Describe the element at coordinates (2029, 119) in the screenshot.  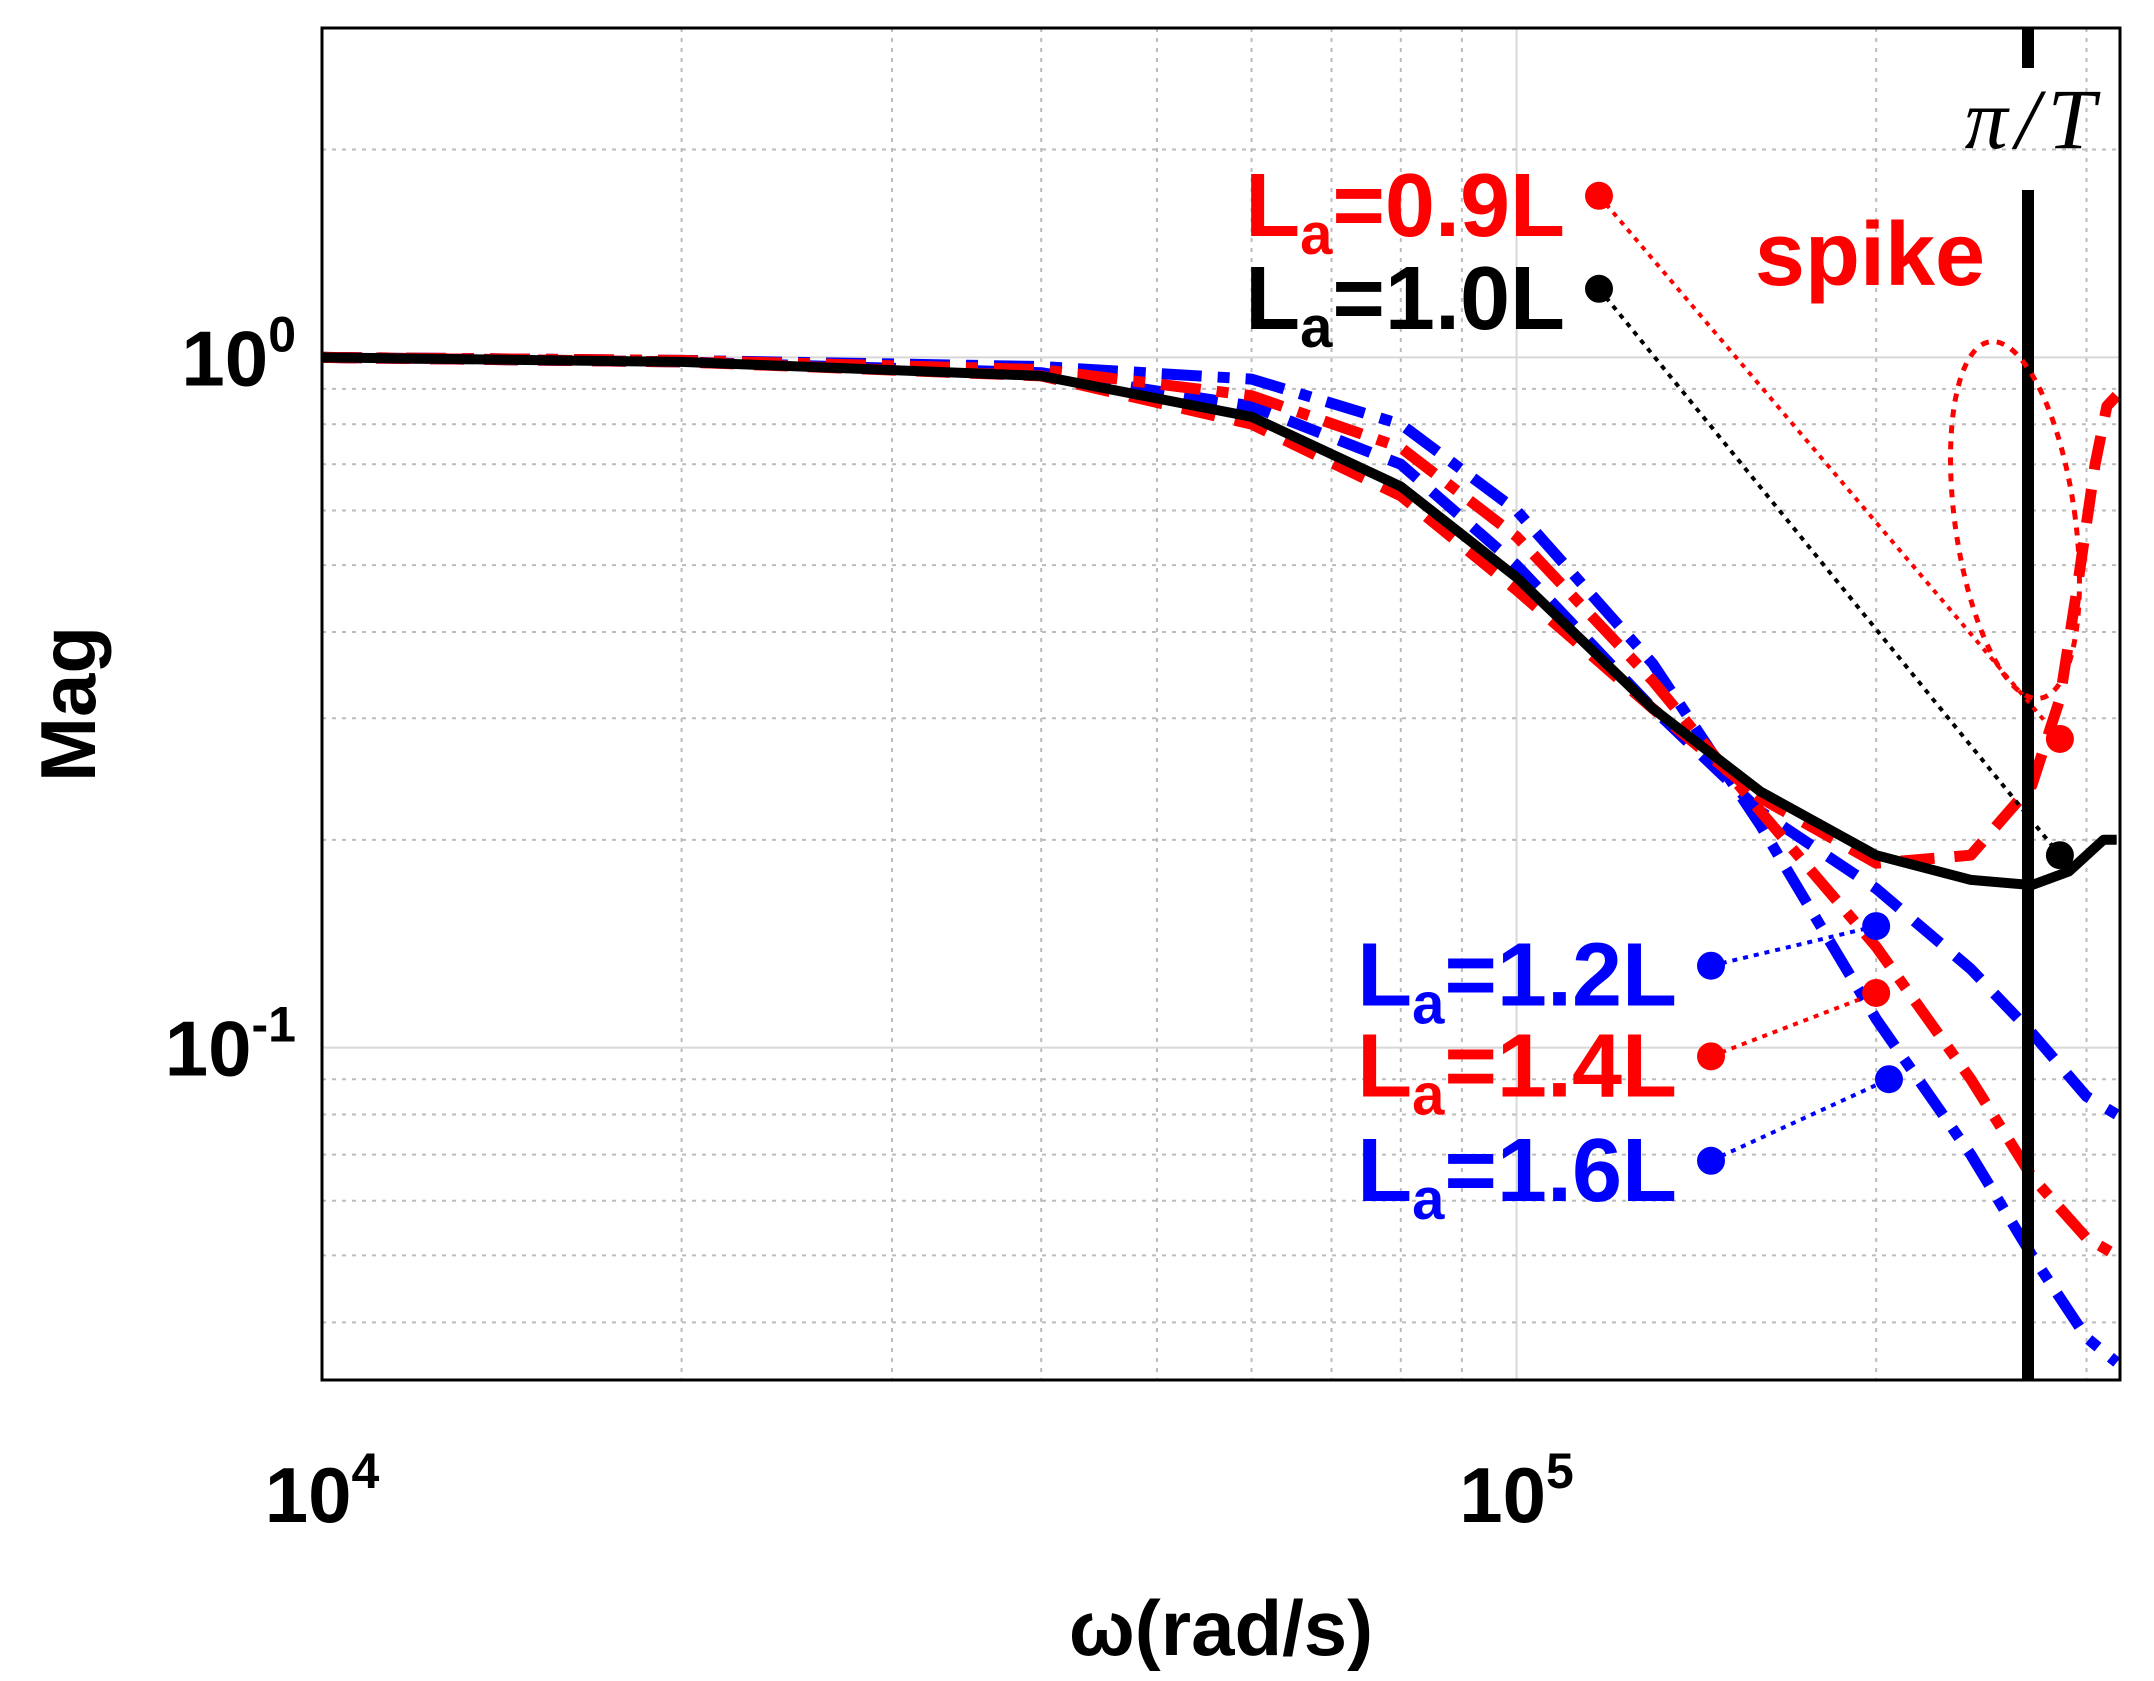
I see `pi-over-t-part: /` at that location.